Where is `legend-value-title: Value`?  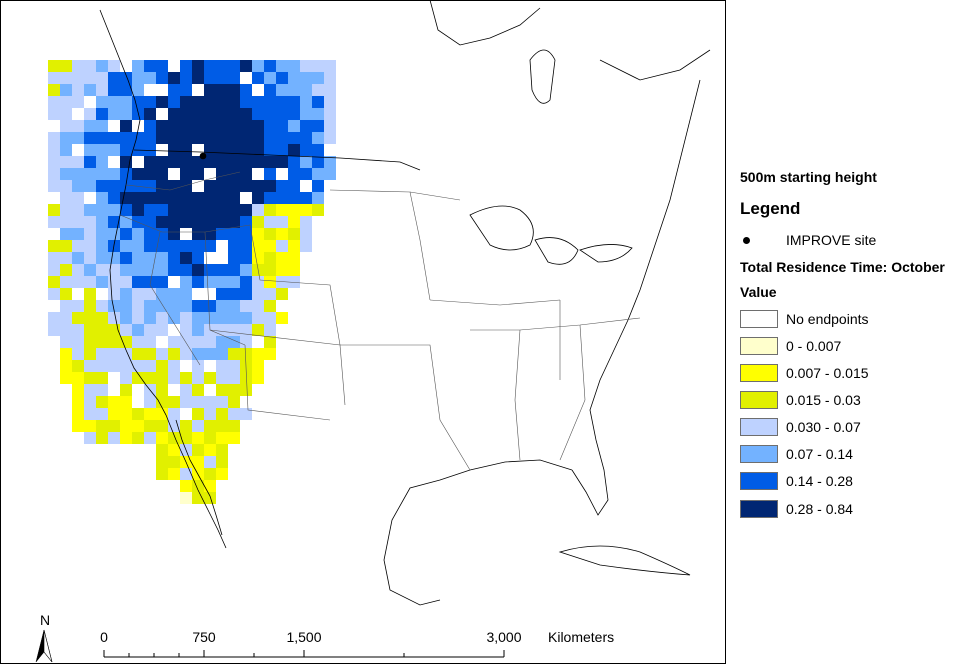
legend-value-title: Value is located at coordinates (758, 292).